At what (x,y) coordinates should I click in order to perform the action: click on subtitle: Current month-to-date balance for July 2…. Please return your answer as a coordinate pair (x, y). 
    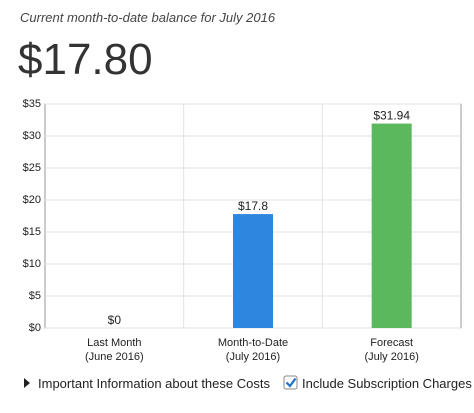
    Looking at the image, I should click on (148, 17).